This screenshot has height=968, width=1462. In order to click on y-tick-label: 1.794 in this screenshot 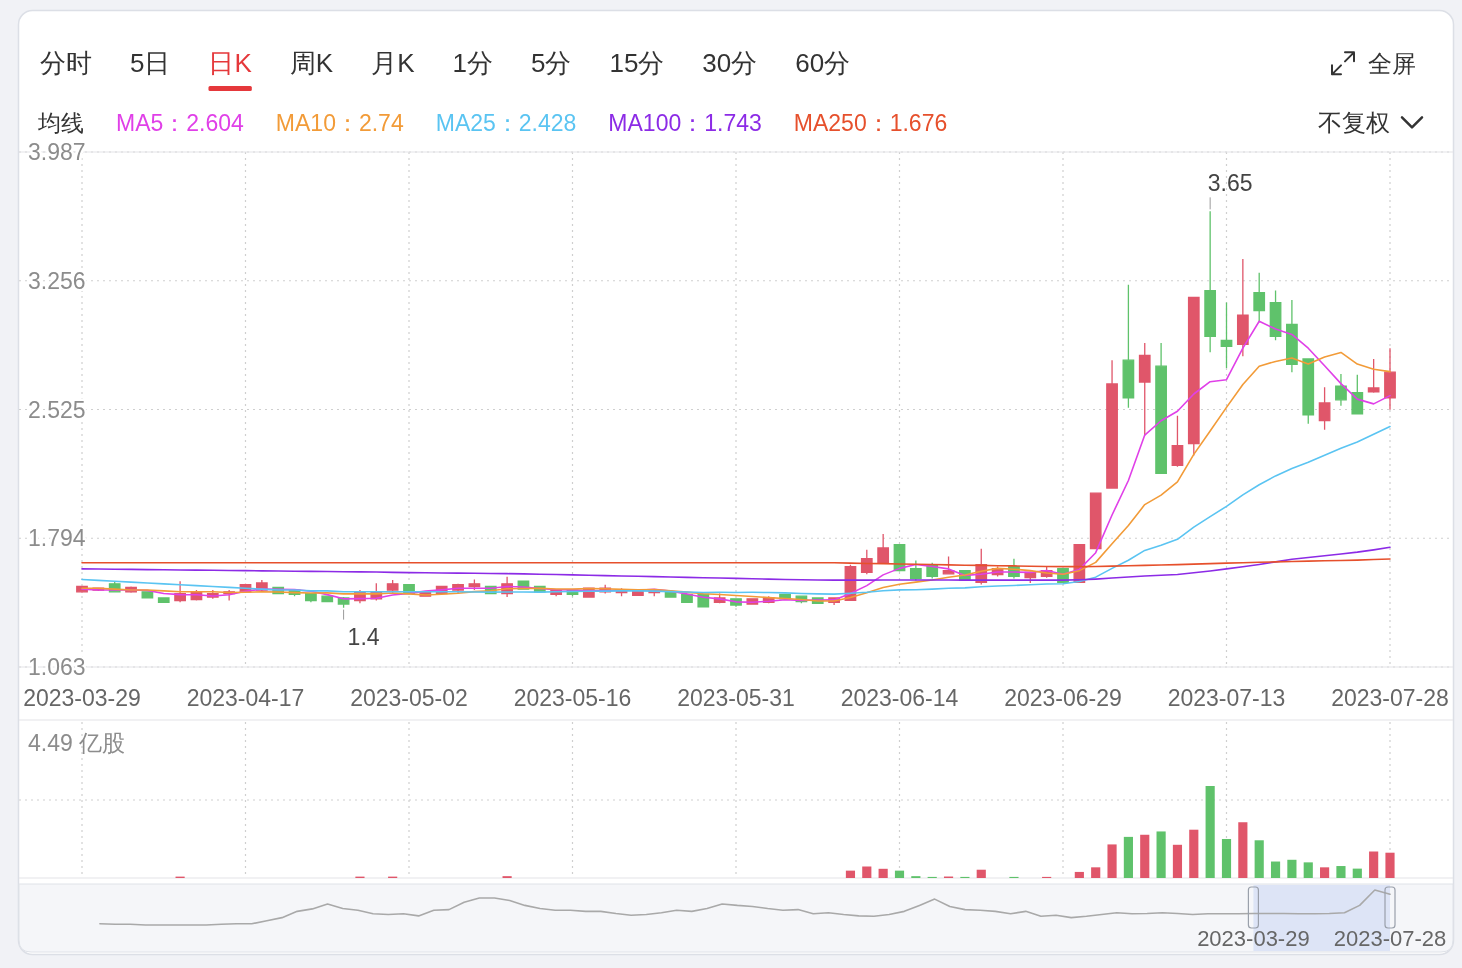, I will do `click(57, 538)`.